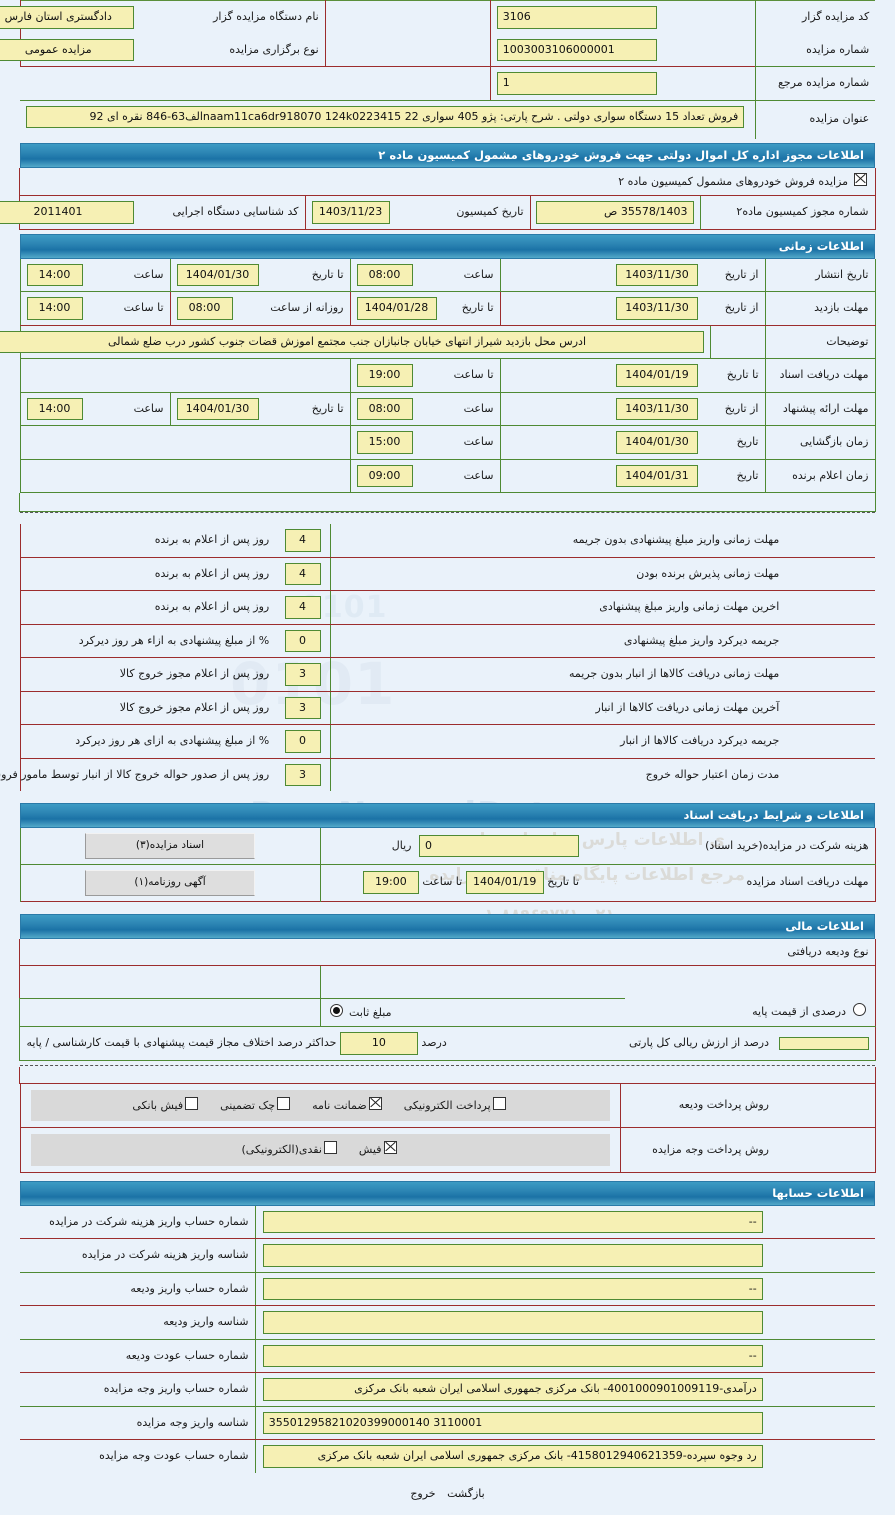  What do you see at coordinates (378, 1043) in the screenshot?
I see `max-diff-field: 10` at bounding box center [378, 1043].